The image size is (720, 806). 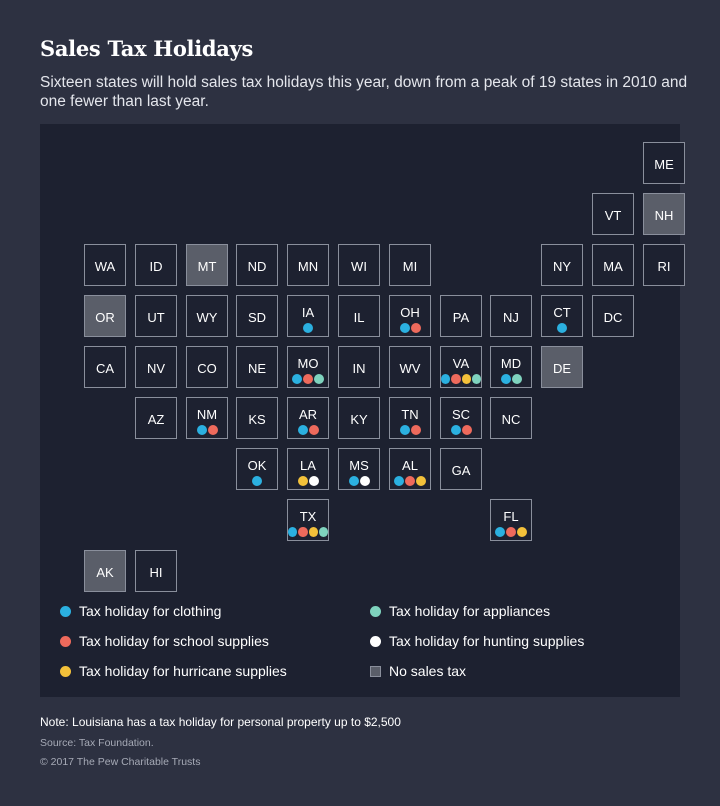 I want to click on state-tile-ks: KS, so click(x=257, y=418).